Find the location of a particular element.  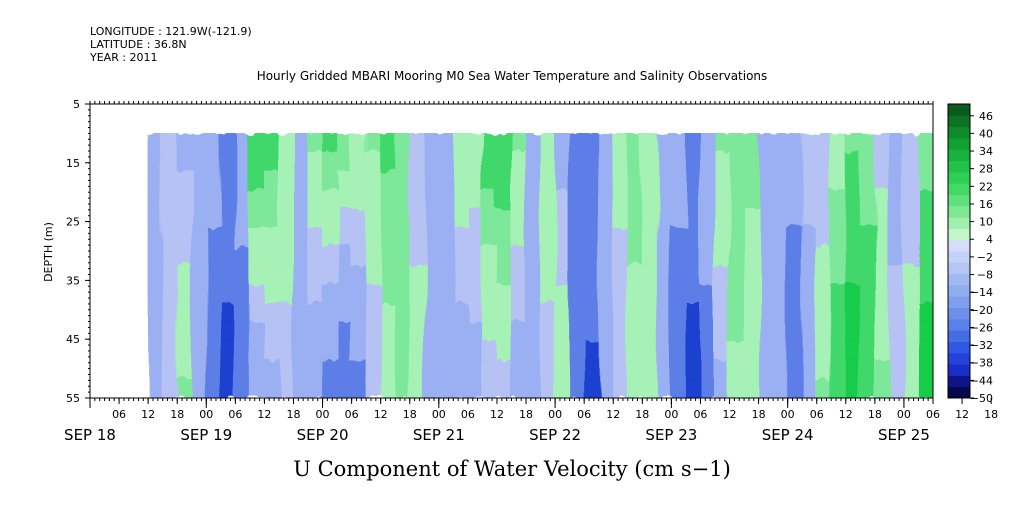

colorbar-label: −2 is located at coordinates (985, 257).